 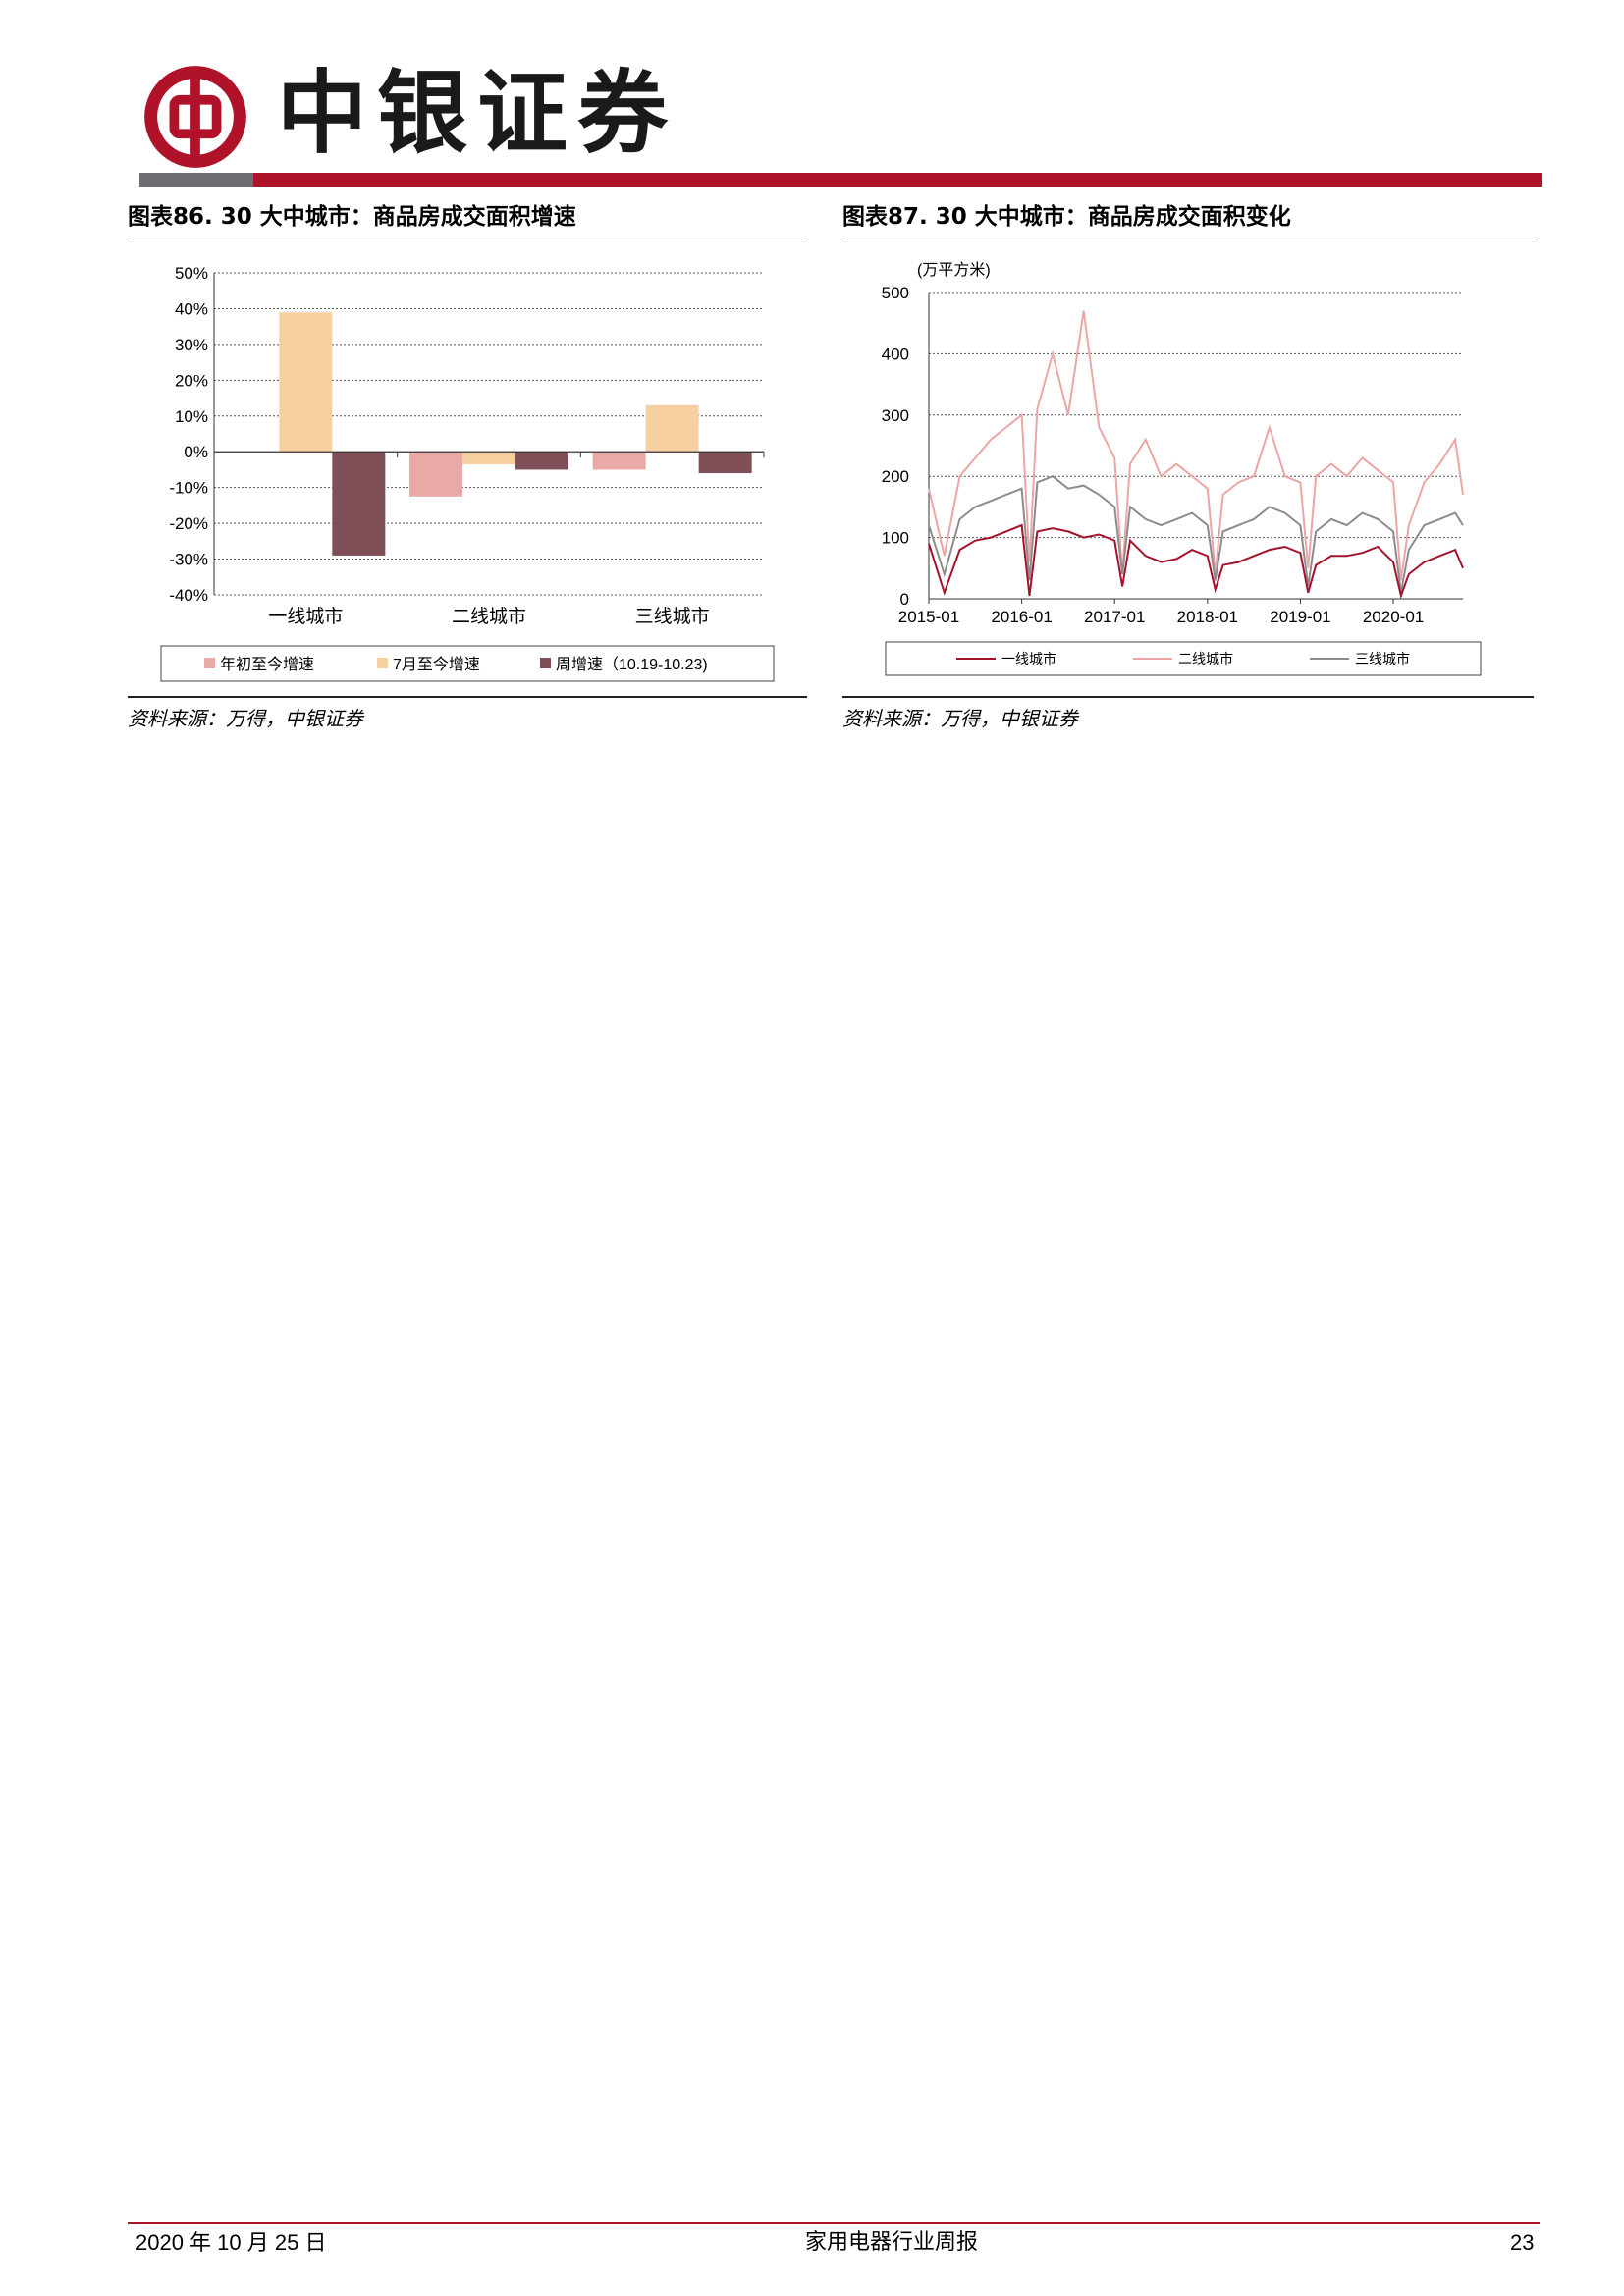 What do you see at coordinates (672, 616) in the screenshot?
I see `x-tick-label: 三线城市` at bounding box center [672, 616].